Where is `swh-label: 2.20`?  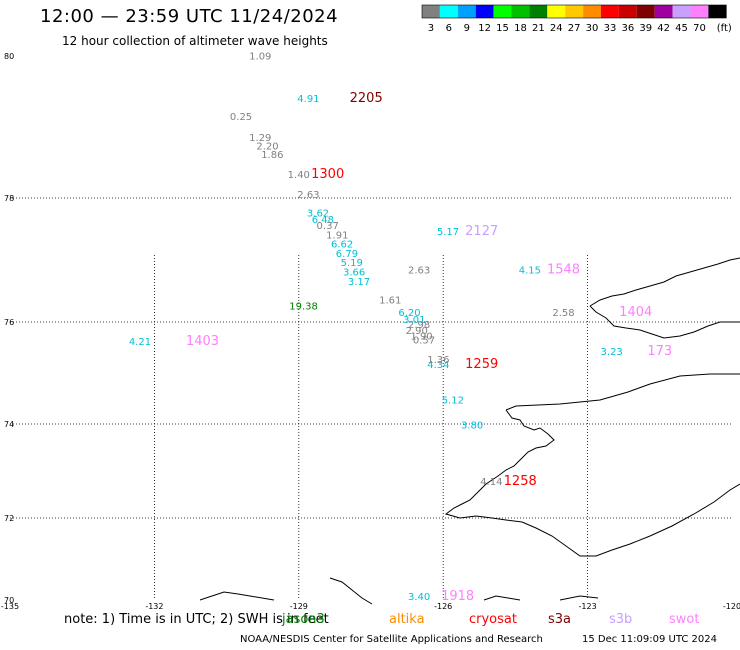
swh-label: 2.20 is located at coordinates (267, 147).